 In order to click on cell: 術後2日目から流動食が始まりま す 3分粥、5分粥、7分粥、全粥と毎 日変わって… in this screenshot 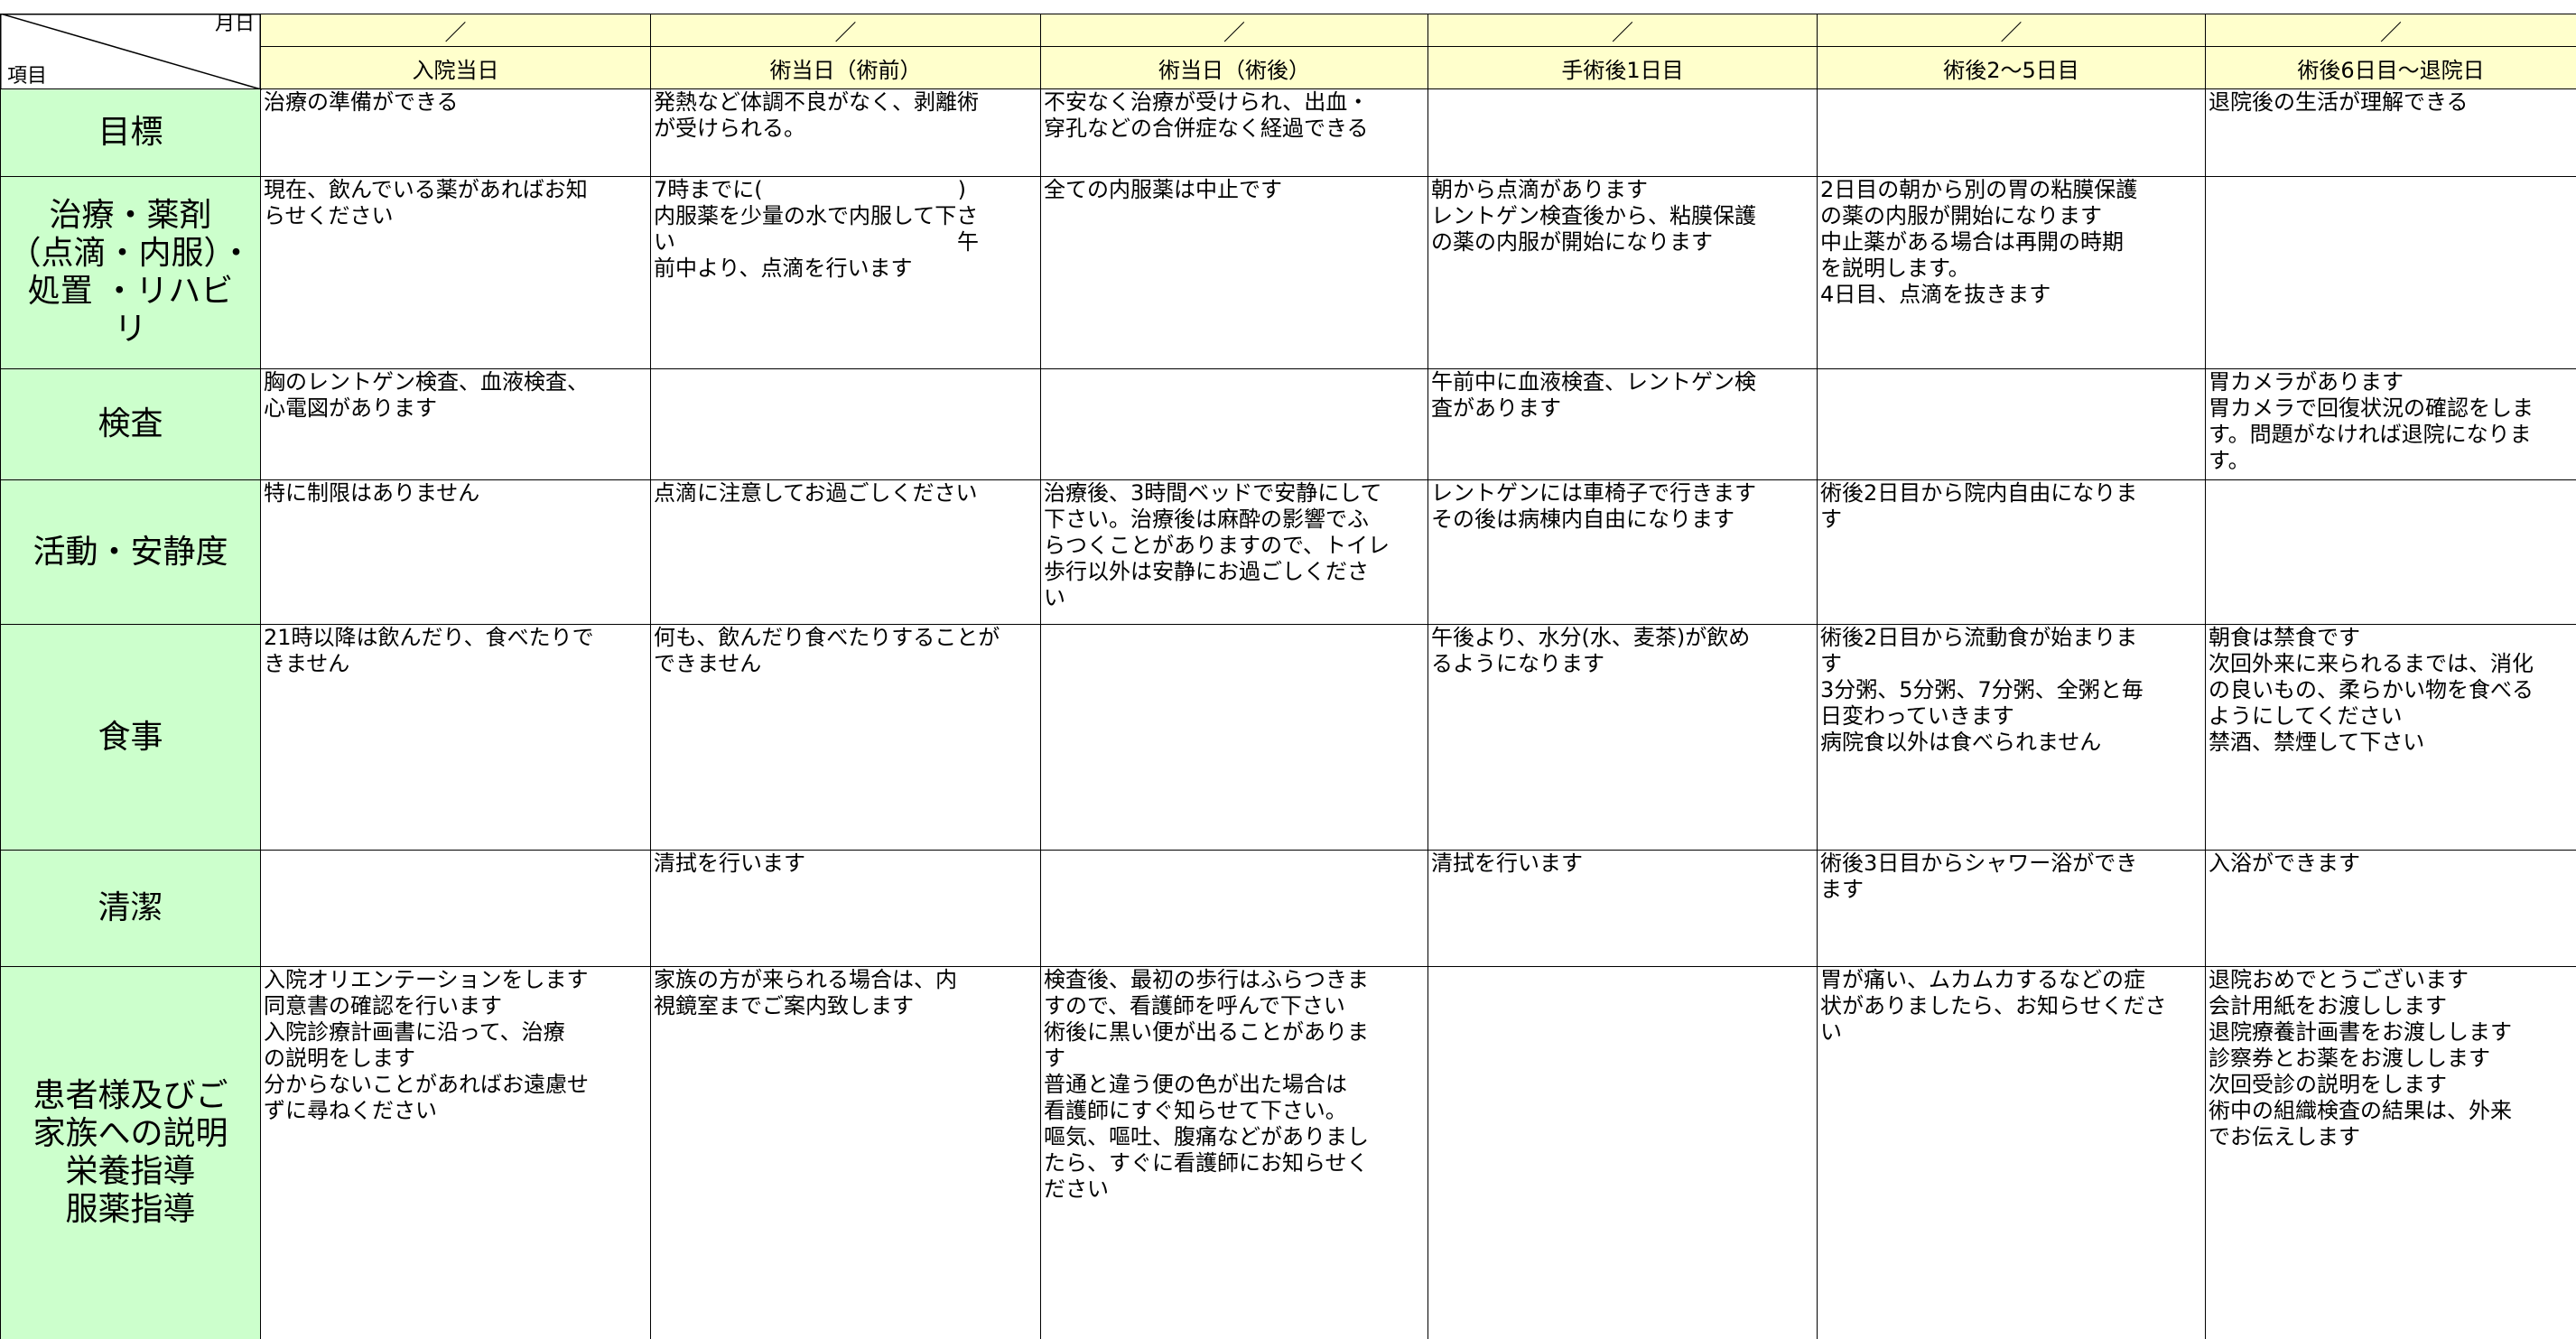, I will do `click(2011, 737)`.